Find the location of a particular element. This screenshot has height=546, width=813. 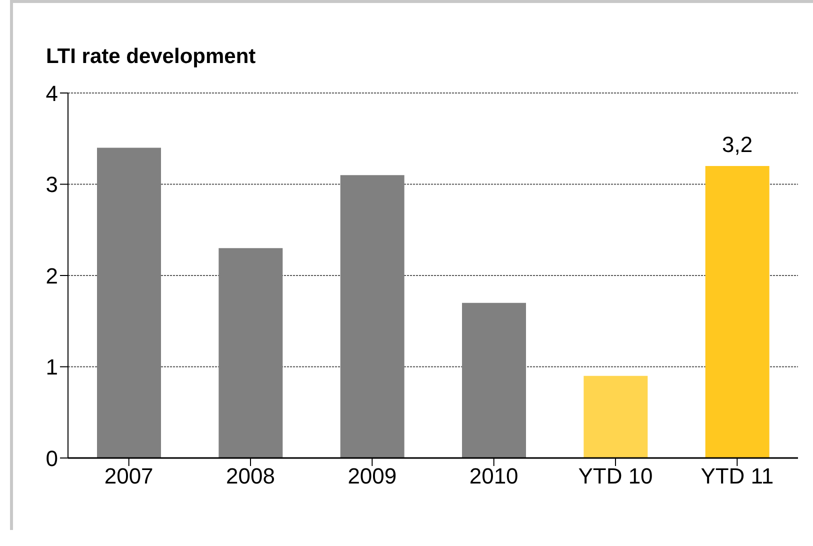

x-tick-label: YTD 10 is located at coordinates (615, 476).